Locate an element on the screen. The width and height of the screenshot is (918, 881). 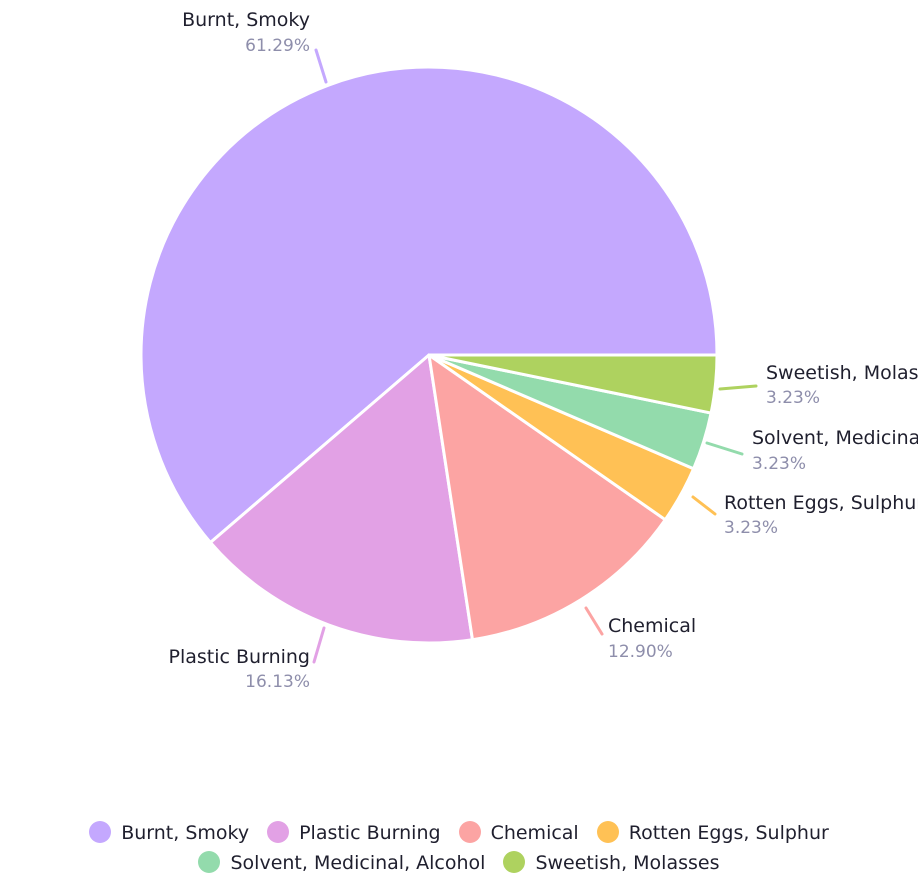
legend-item: Plastic Burning is located at coordinates (354, 833).